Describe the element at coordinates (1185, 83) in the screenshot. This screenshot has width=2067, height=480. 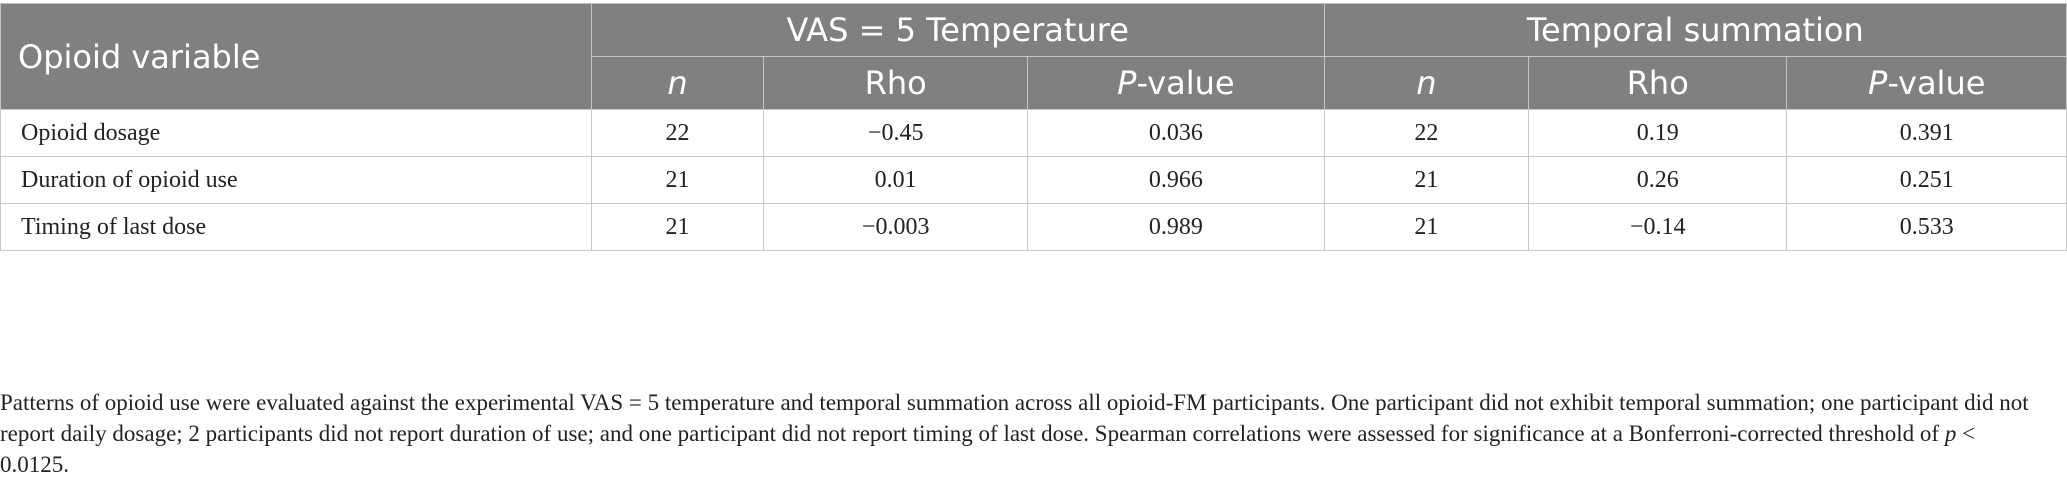
I see `header-vas-p-suffix: -value` at that location.